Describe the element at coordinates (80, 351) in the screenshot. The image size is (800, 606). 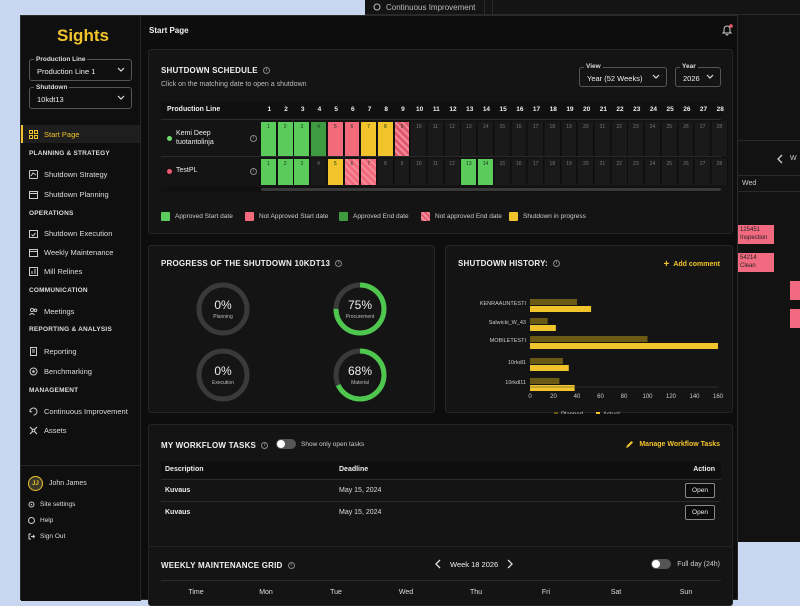
I see `sidebar-item-reporting: Reporting` at that location.